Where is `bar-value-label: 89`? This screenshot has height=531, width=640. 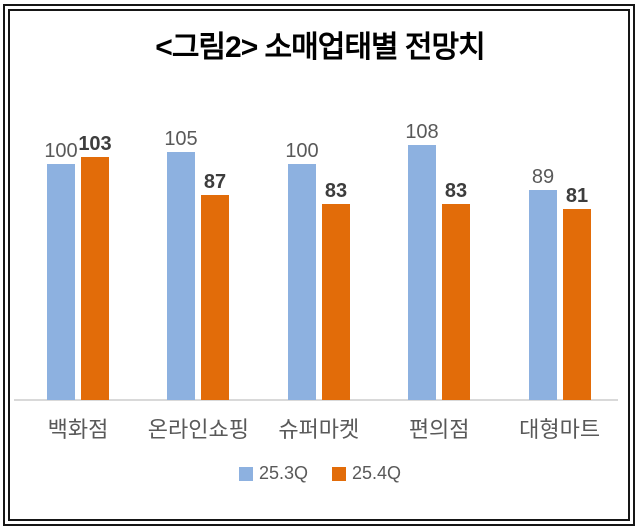 bar-value-label: 89 is located at coordinates (543, 177).